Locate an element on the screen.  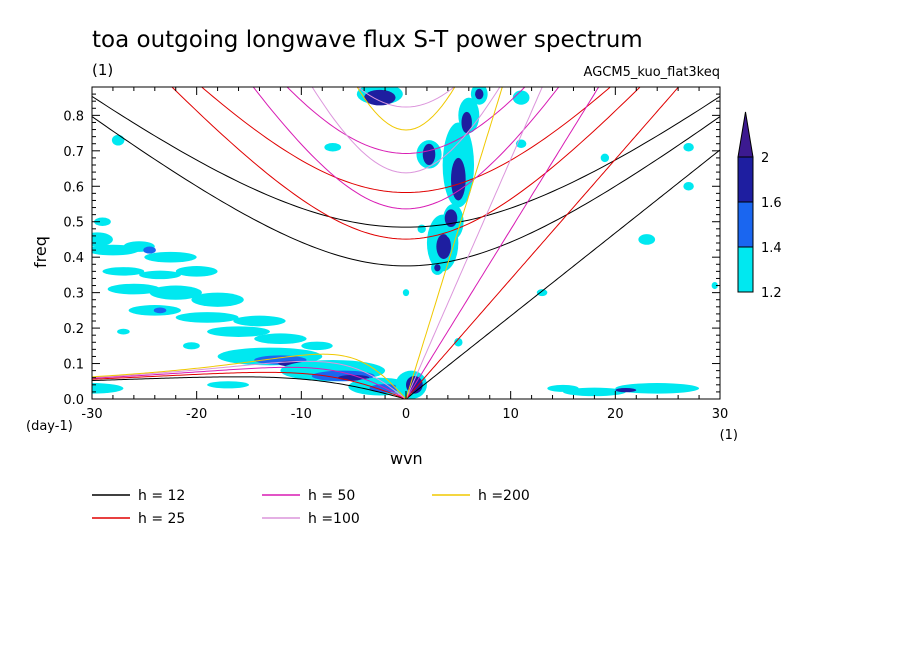
y-unit-label: (day-1) is located at coordinates (49, 426).